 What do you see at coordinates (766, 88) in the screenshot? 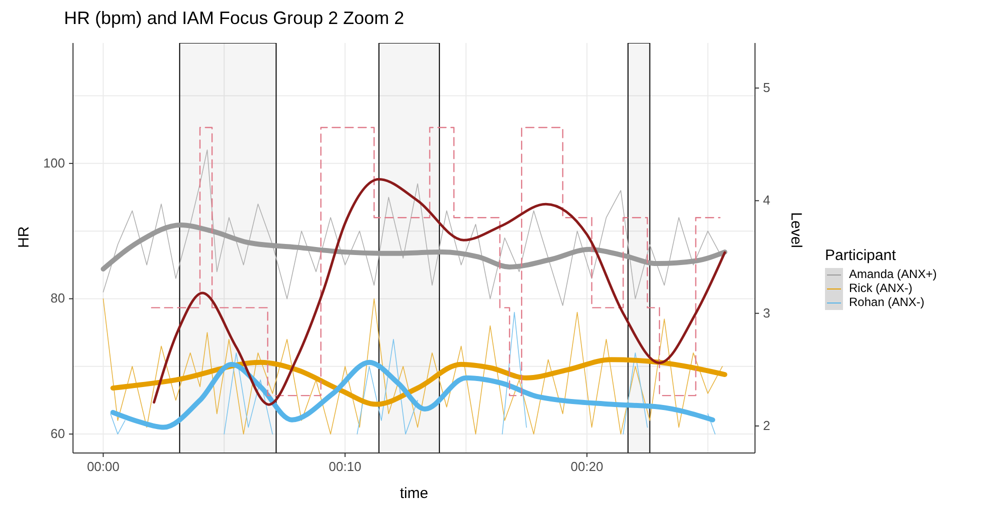
I see `y2-tick-label: 5` at bounding box center [766, 88].